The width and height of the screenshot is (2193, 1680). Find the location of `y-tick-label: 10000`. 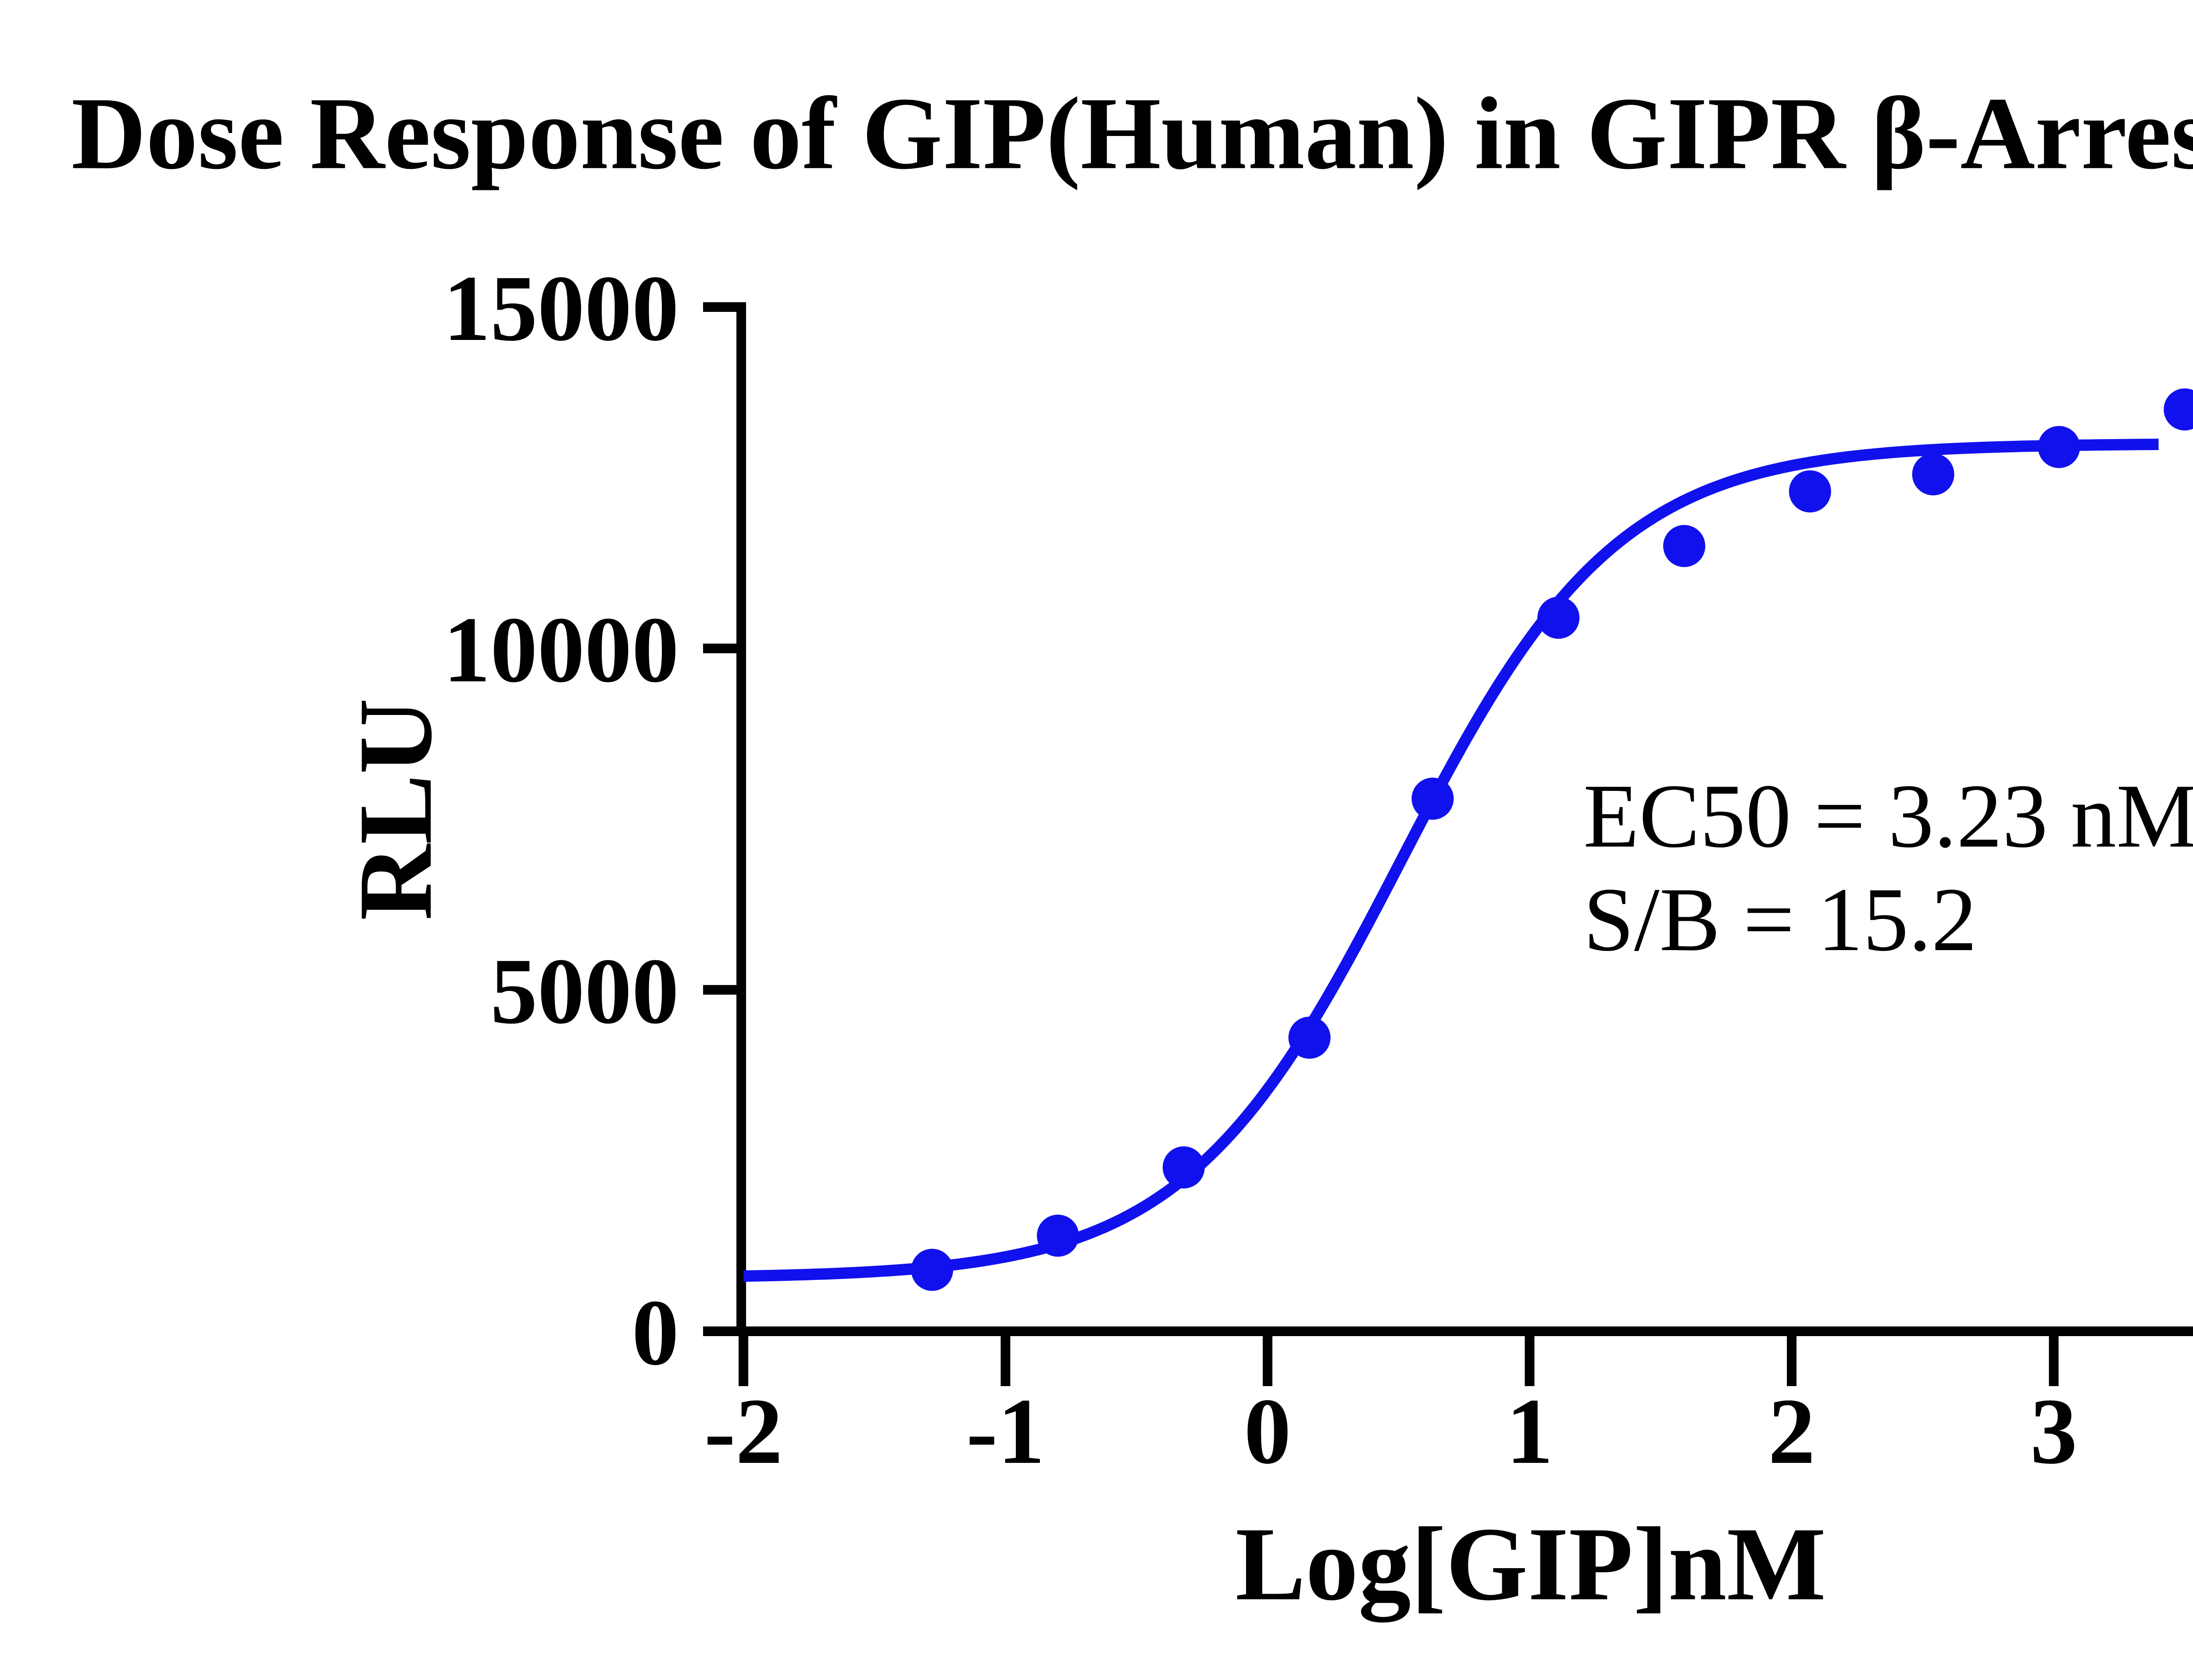

y-tick-label: 10000 is located at coordinates (561, 649).